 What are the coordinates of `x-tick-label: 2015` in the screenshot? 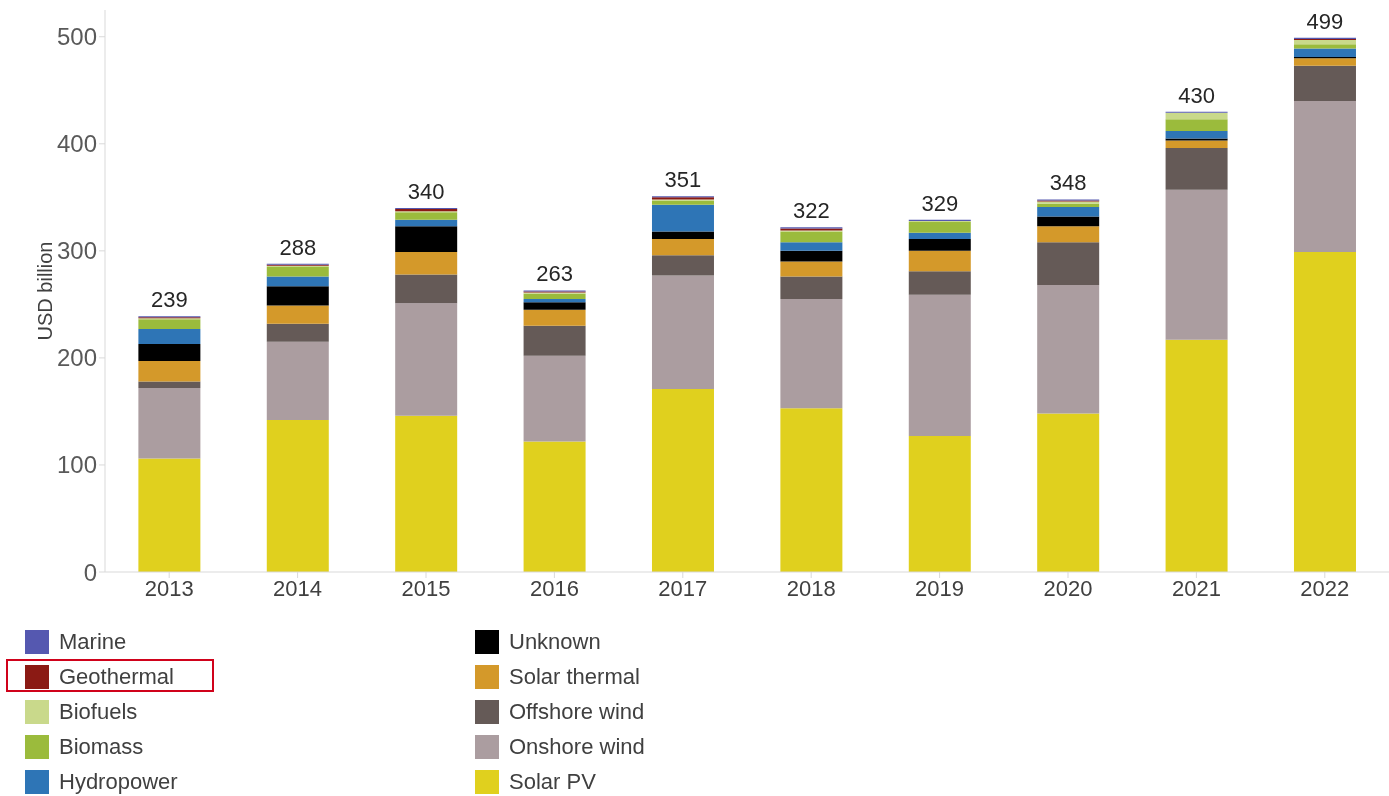 It's located at (426, 588).